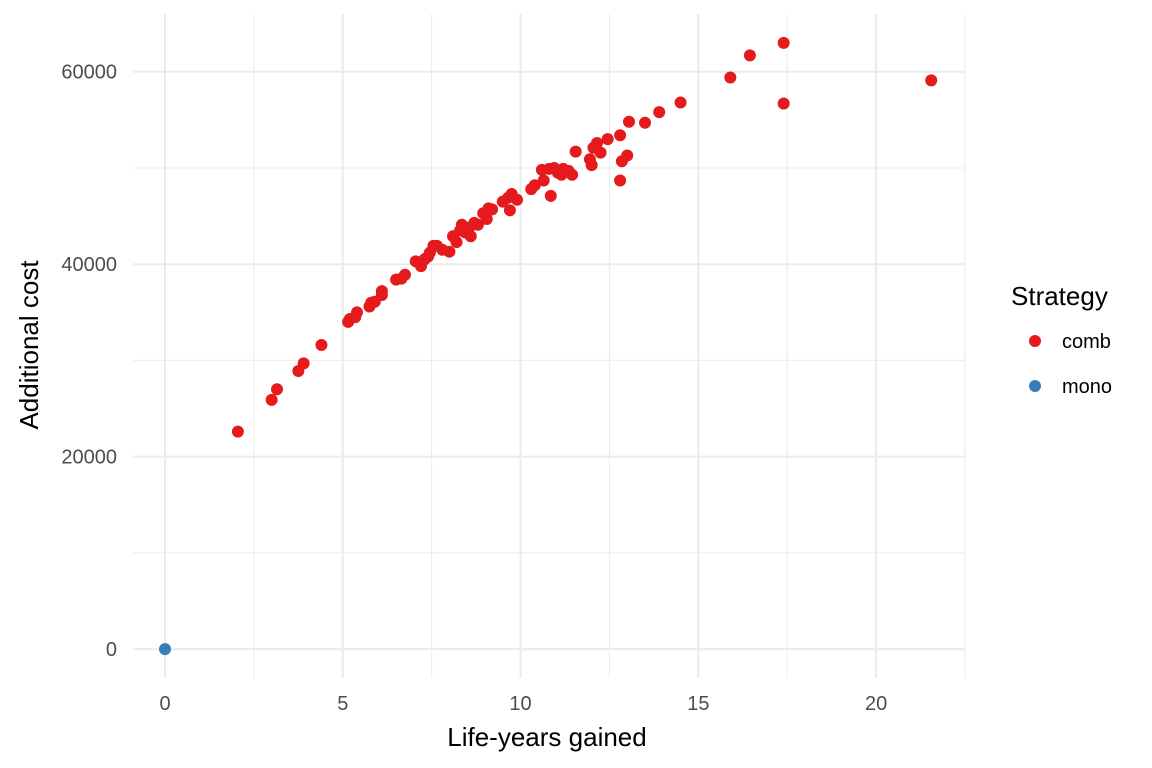 Image resolution: width=1152 pixels, height=768 pixels. What do you see at coordinates (1086, 342) in the screenshot?
I see `legend-label-comb: comb` at bounding box center [1086, 342].